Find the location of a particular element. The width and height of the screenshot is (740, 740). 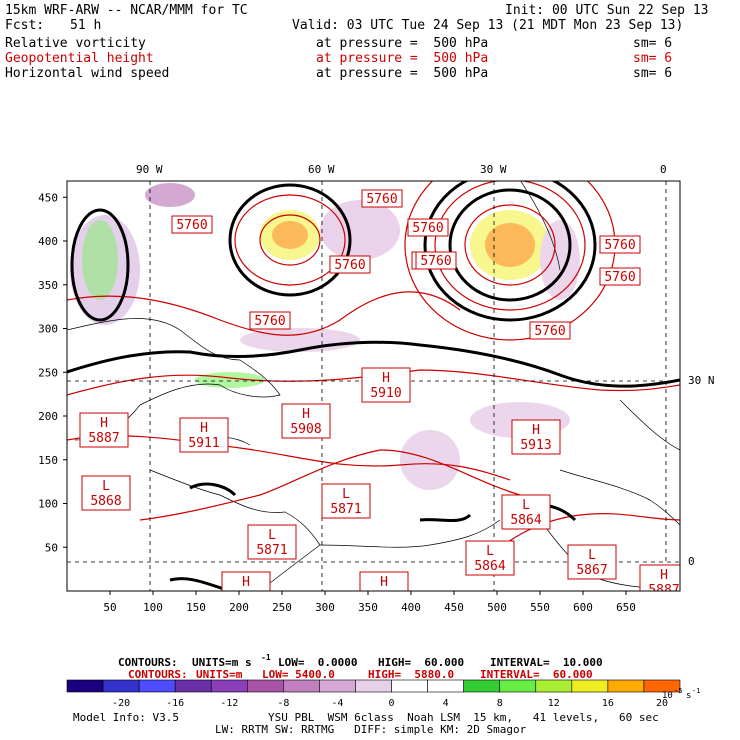

contours-black-units: UNITS=m s is located at coordinates (222, 662).